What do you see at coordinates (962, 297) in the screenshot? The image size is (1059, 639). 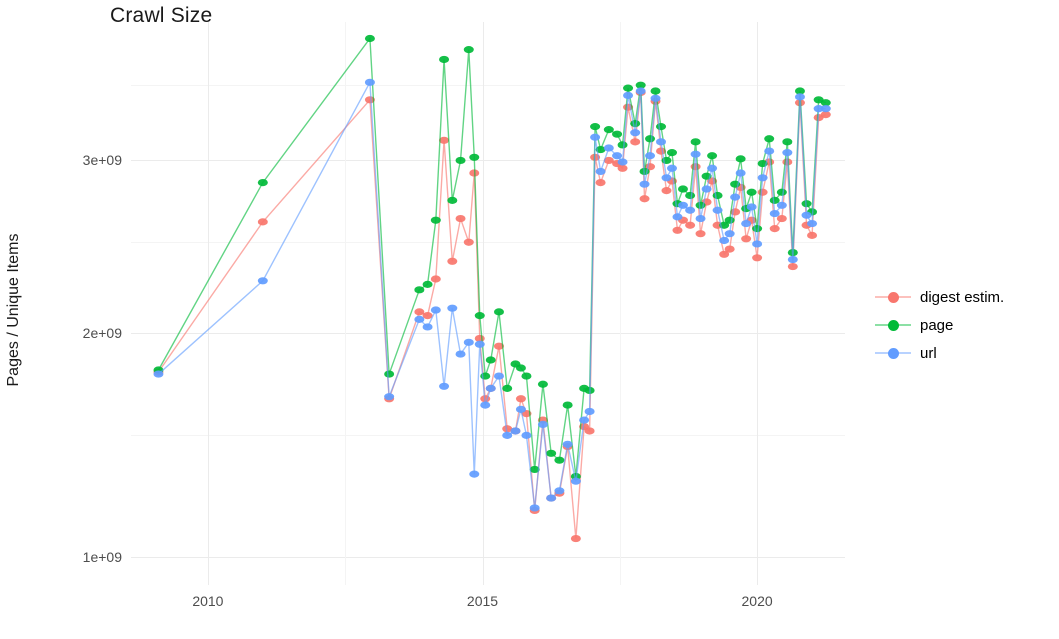 I see `legend-item-label: digest estim.` at bounding box center [962, 297].